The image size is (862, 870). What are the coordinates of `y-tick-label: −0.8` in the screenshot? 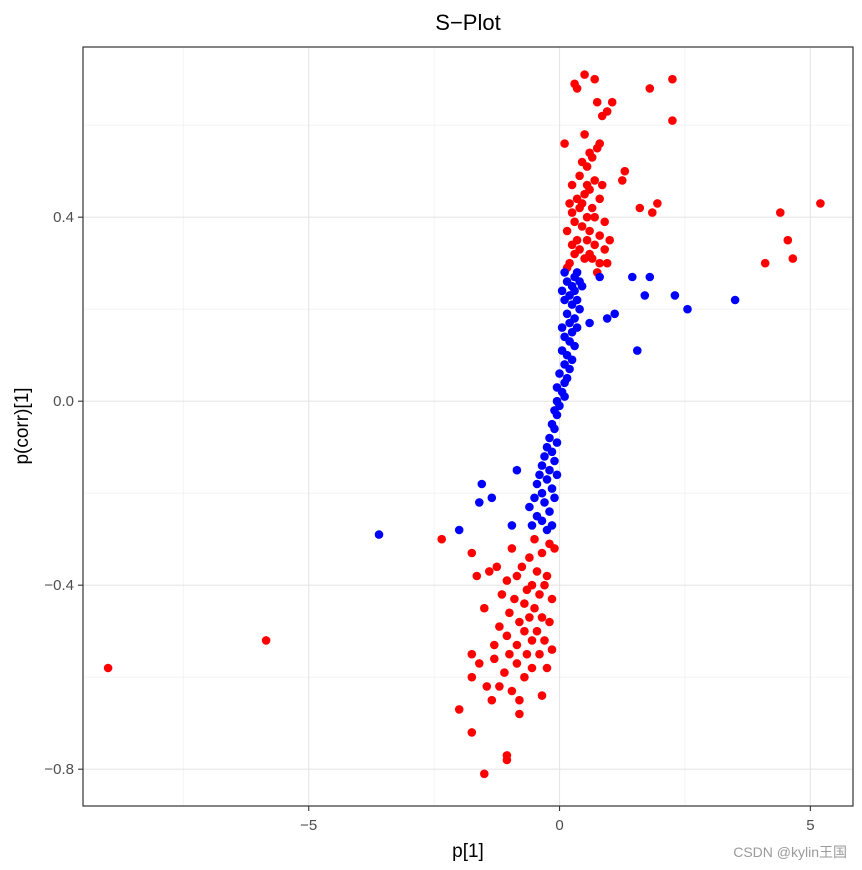 It's located at (59, 769).